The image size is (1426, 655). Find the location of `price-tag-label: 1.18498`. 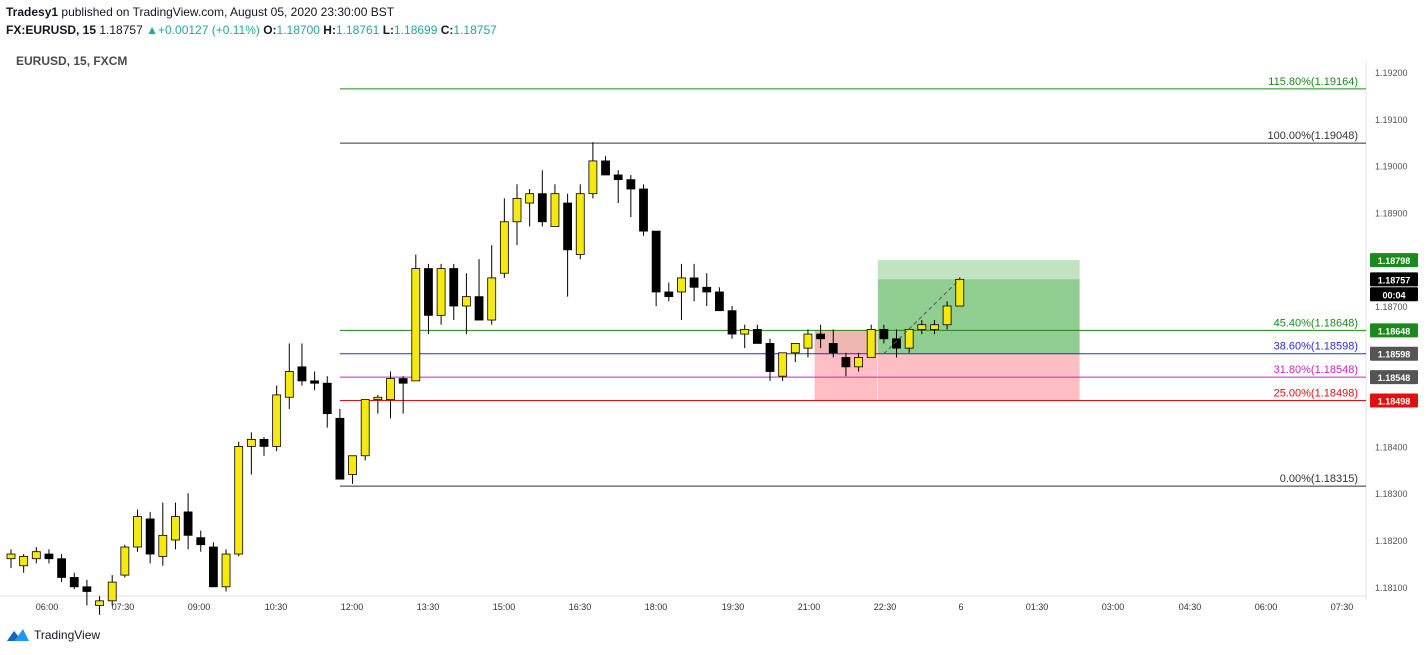

price-tag-label: 1.18498 is located at coordinates (1394, 402).